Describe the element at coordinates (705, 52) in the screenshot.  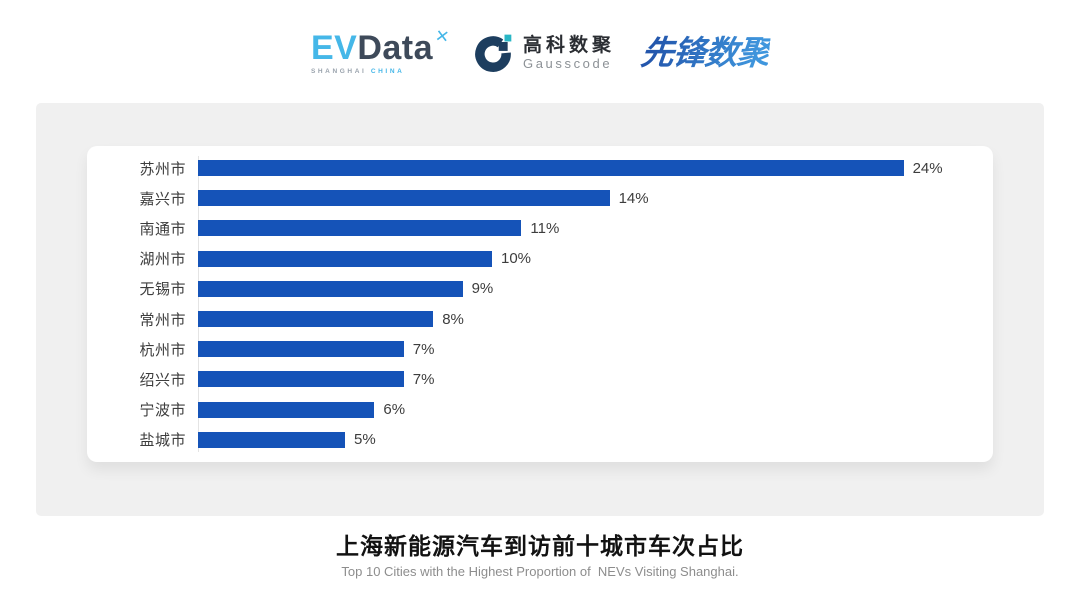
I see `xianfeng-shuju-logo: 先锋数聚` at that location.